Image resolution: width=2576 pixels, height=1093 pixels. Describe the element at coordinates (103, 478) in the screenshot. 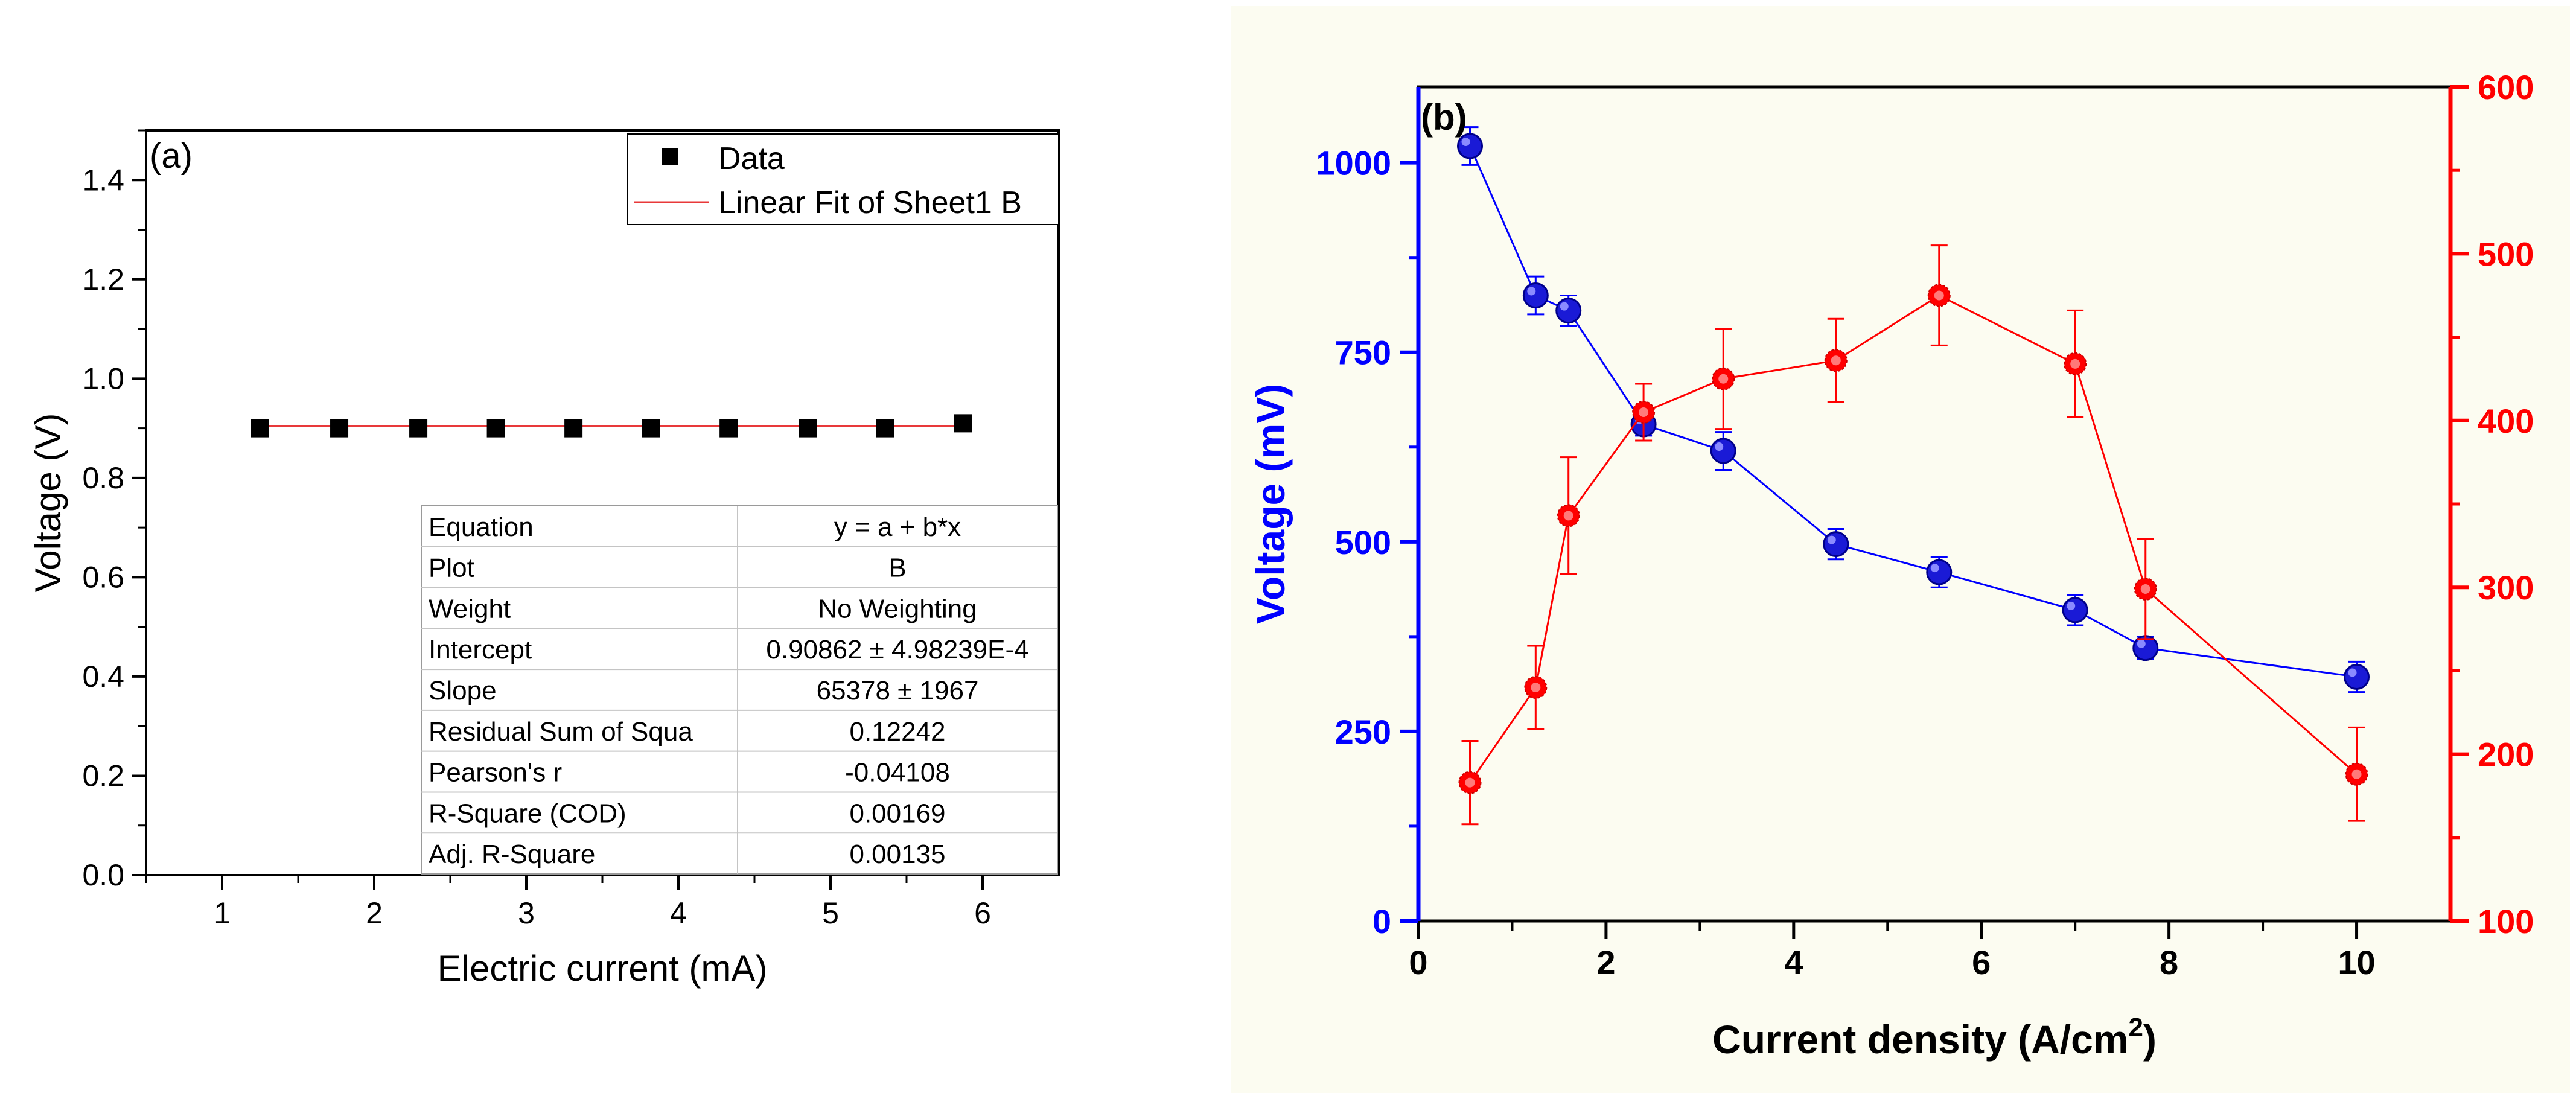

I see `a-y-tick-label: 0.8` at that location.